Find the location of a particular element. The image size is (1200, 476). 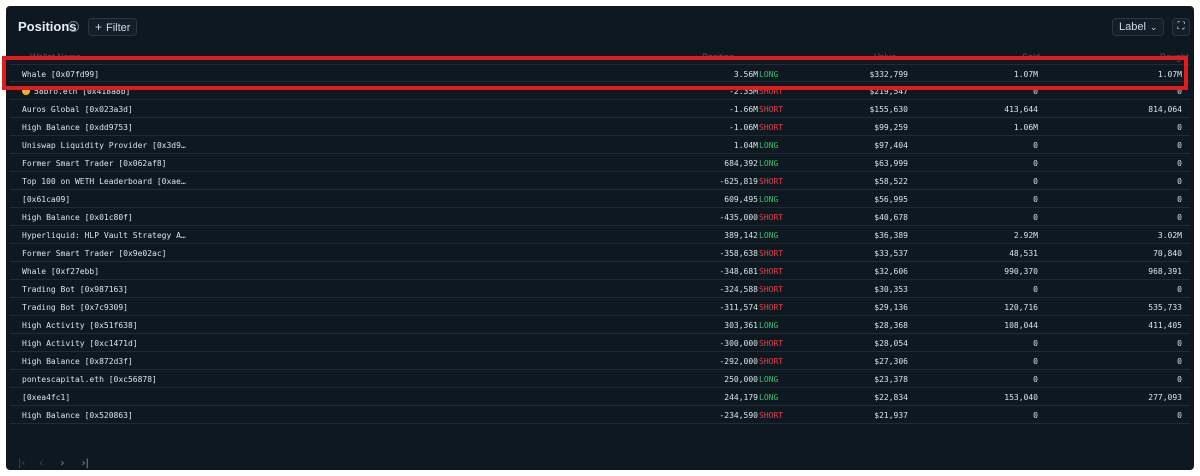

sold-cell: 48,531 is located at coordinates (1023, 253).